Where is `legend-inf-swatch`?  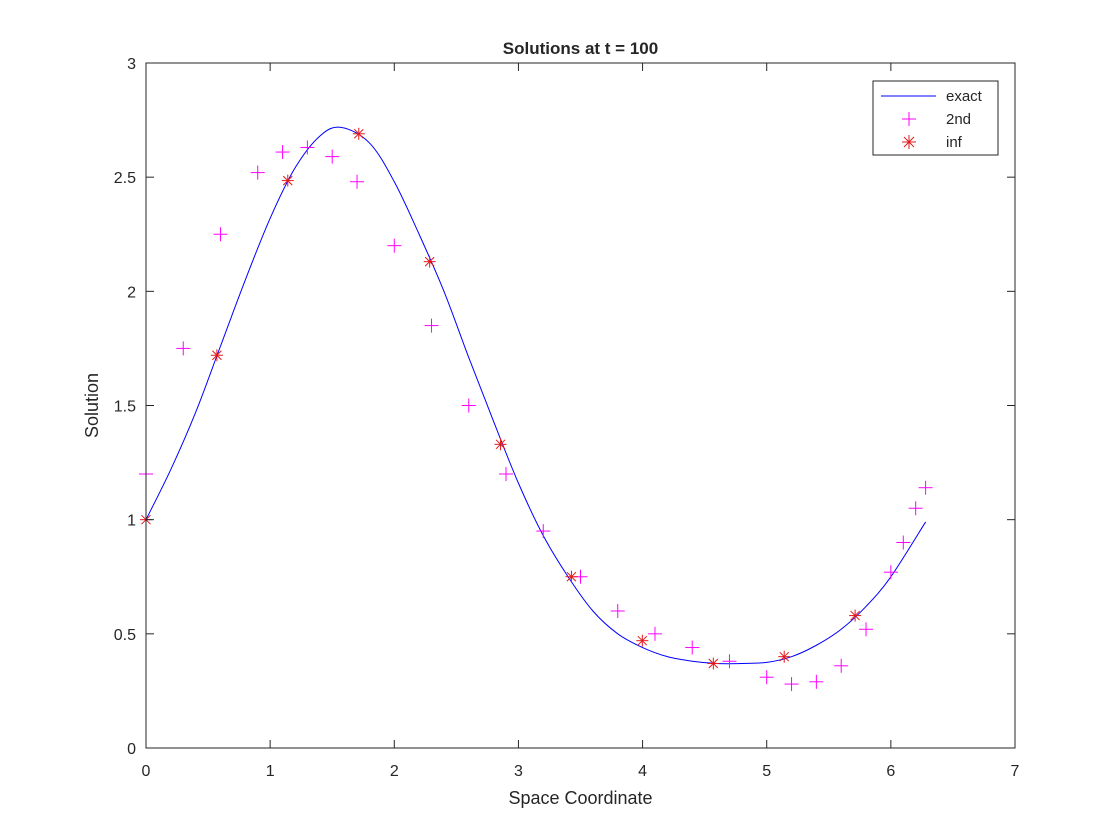 legend-inf-swatch is located at coordinates (909, 142).